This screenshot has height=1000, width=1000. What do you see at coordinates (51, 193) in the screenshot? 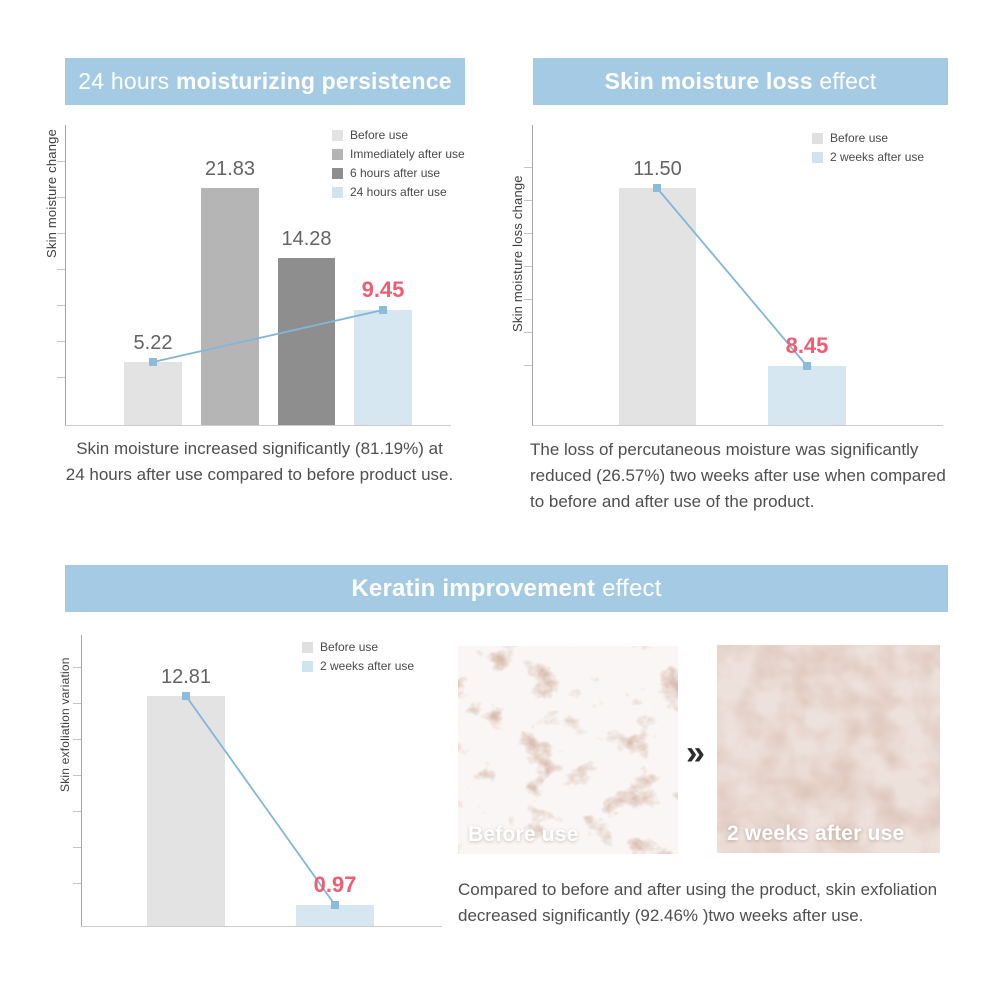
I see `chart1-y-axis-label: Skin moisture change` at bounding box center [51, 193].